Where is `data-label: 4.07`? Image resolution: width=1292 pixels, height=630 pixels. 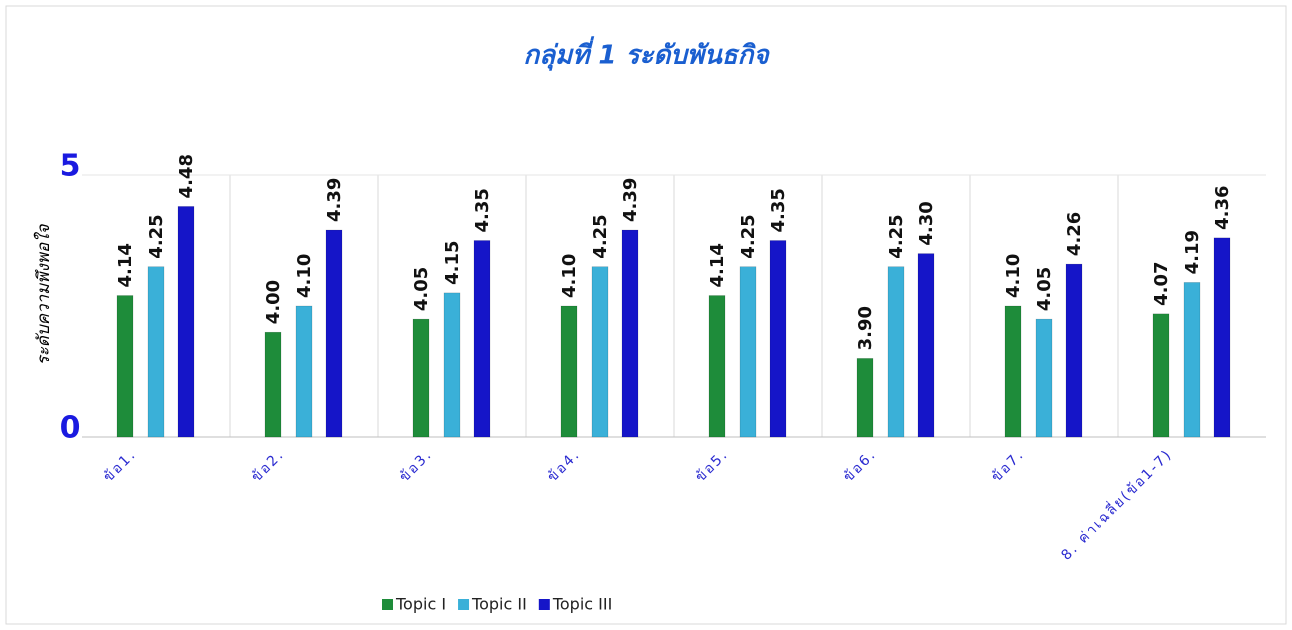 data-label: 4.07 is located at coordinates (1161, 283).